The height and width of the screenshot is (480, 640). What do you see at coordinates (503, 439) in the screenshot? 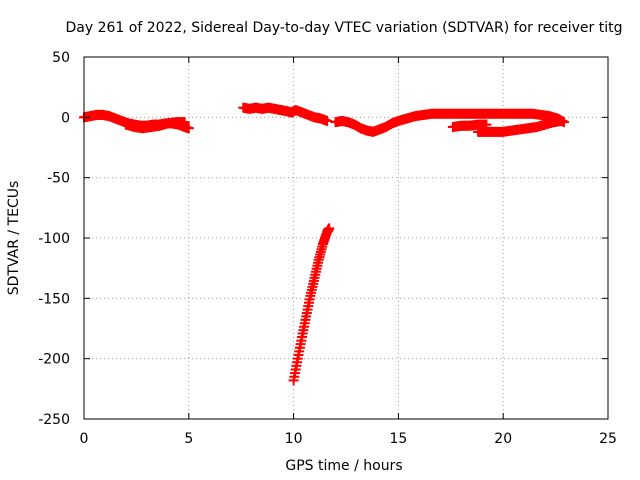
I see `x-tick-label: 20` at bounding box center [503, 439].